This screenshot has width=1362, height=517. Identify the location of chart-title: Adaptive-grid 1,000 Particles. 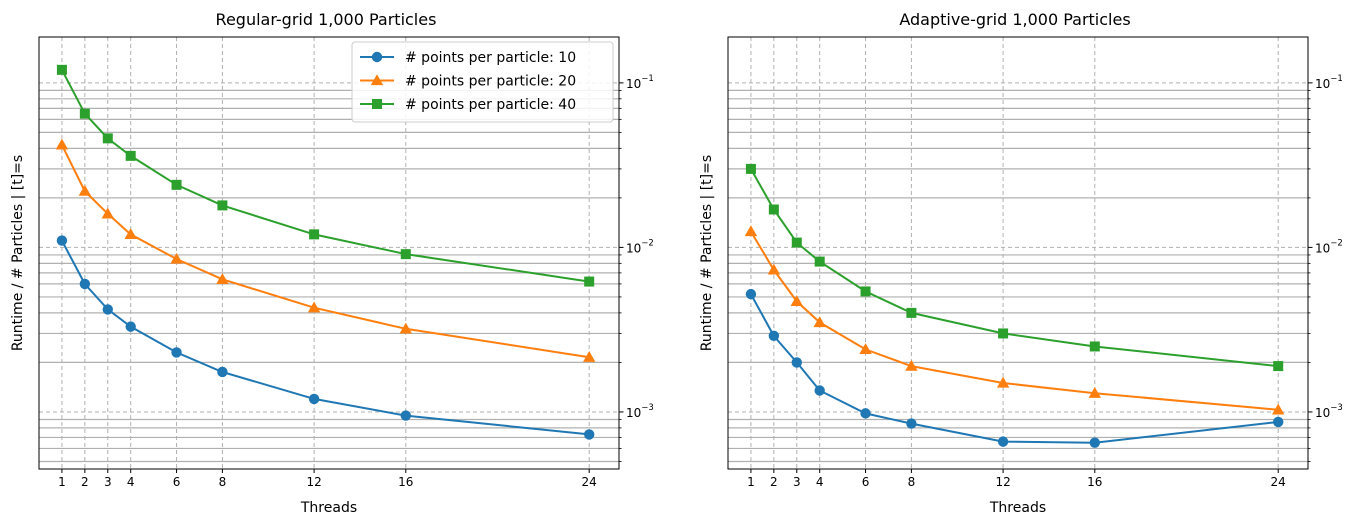
(1014, 19).